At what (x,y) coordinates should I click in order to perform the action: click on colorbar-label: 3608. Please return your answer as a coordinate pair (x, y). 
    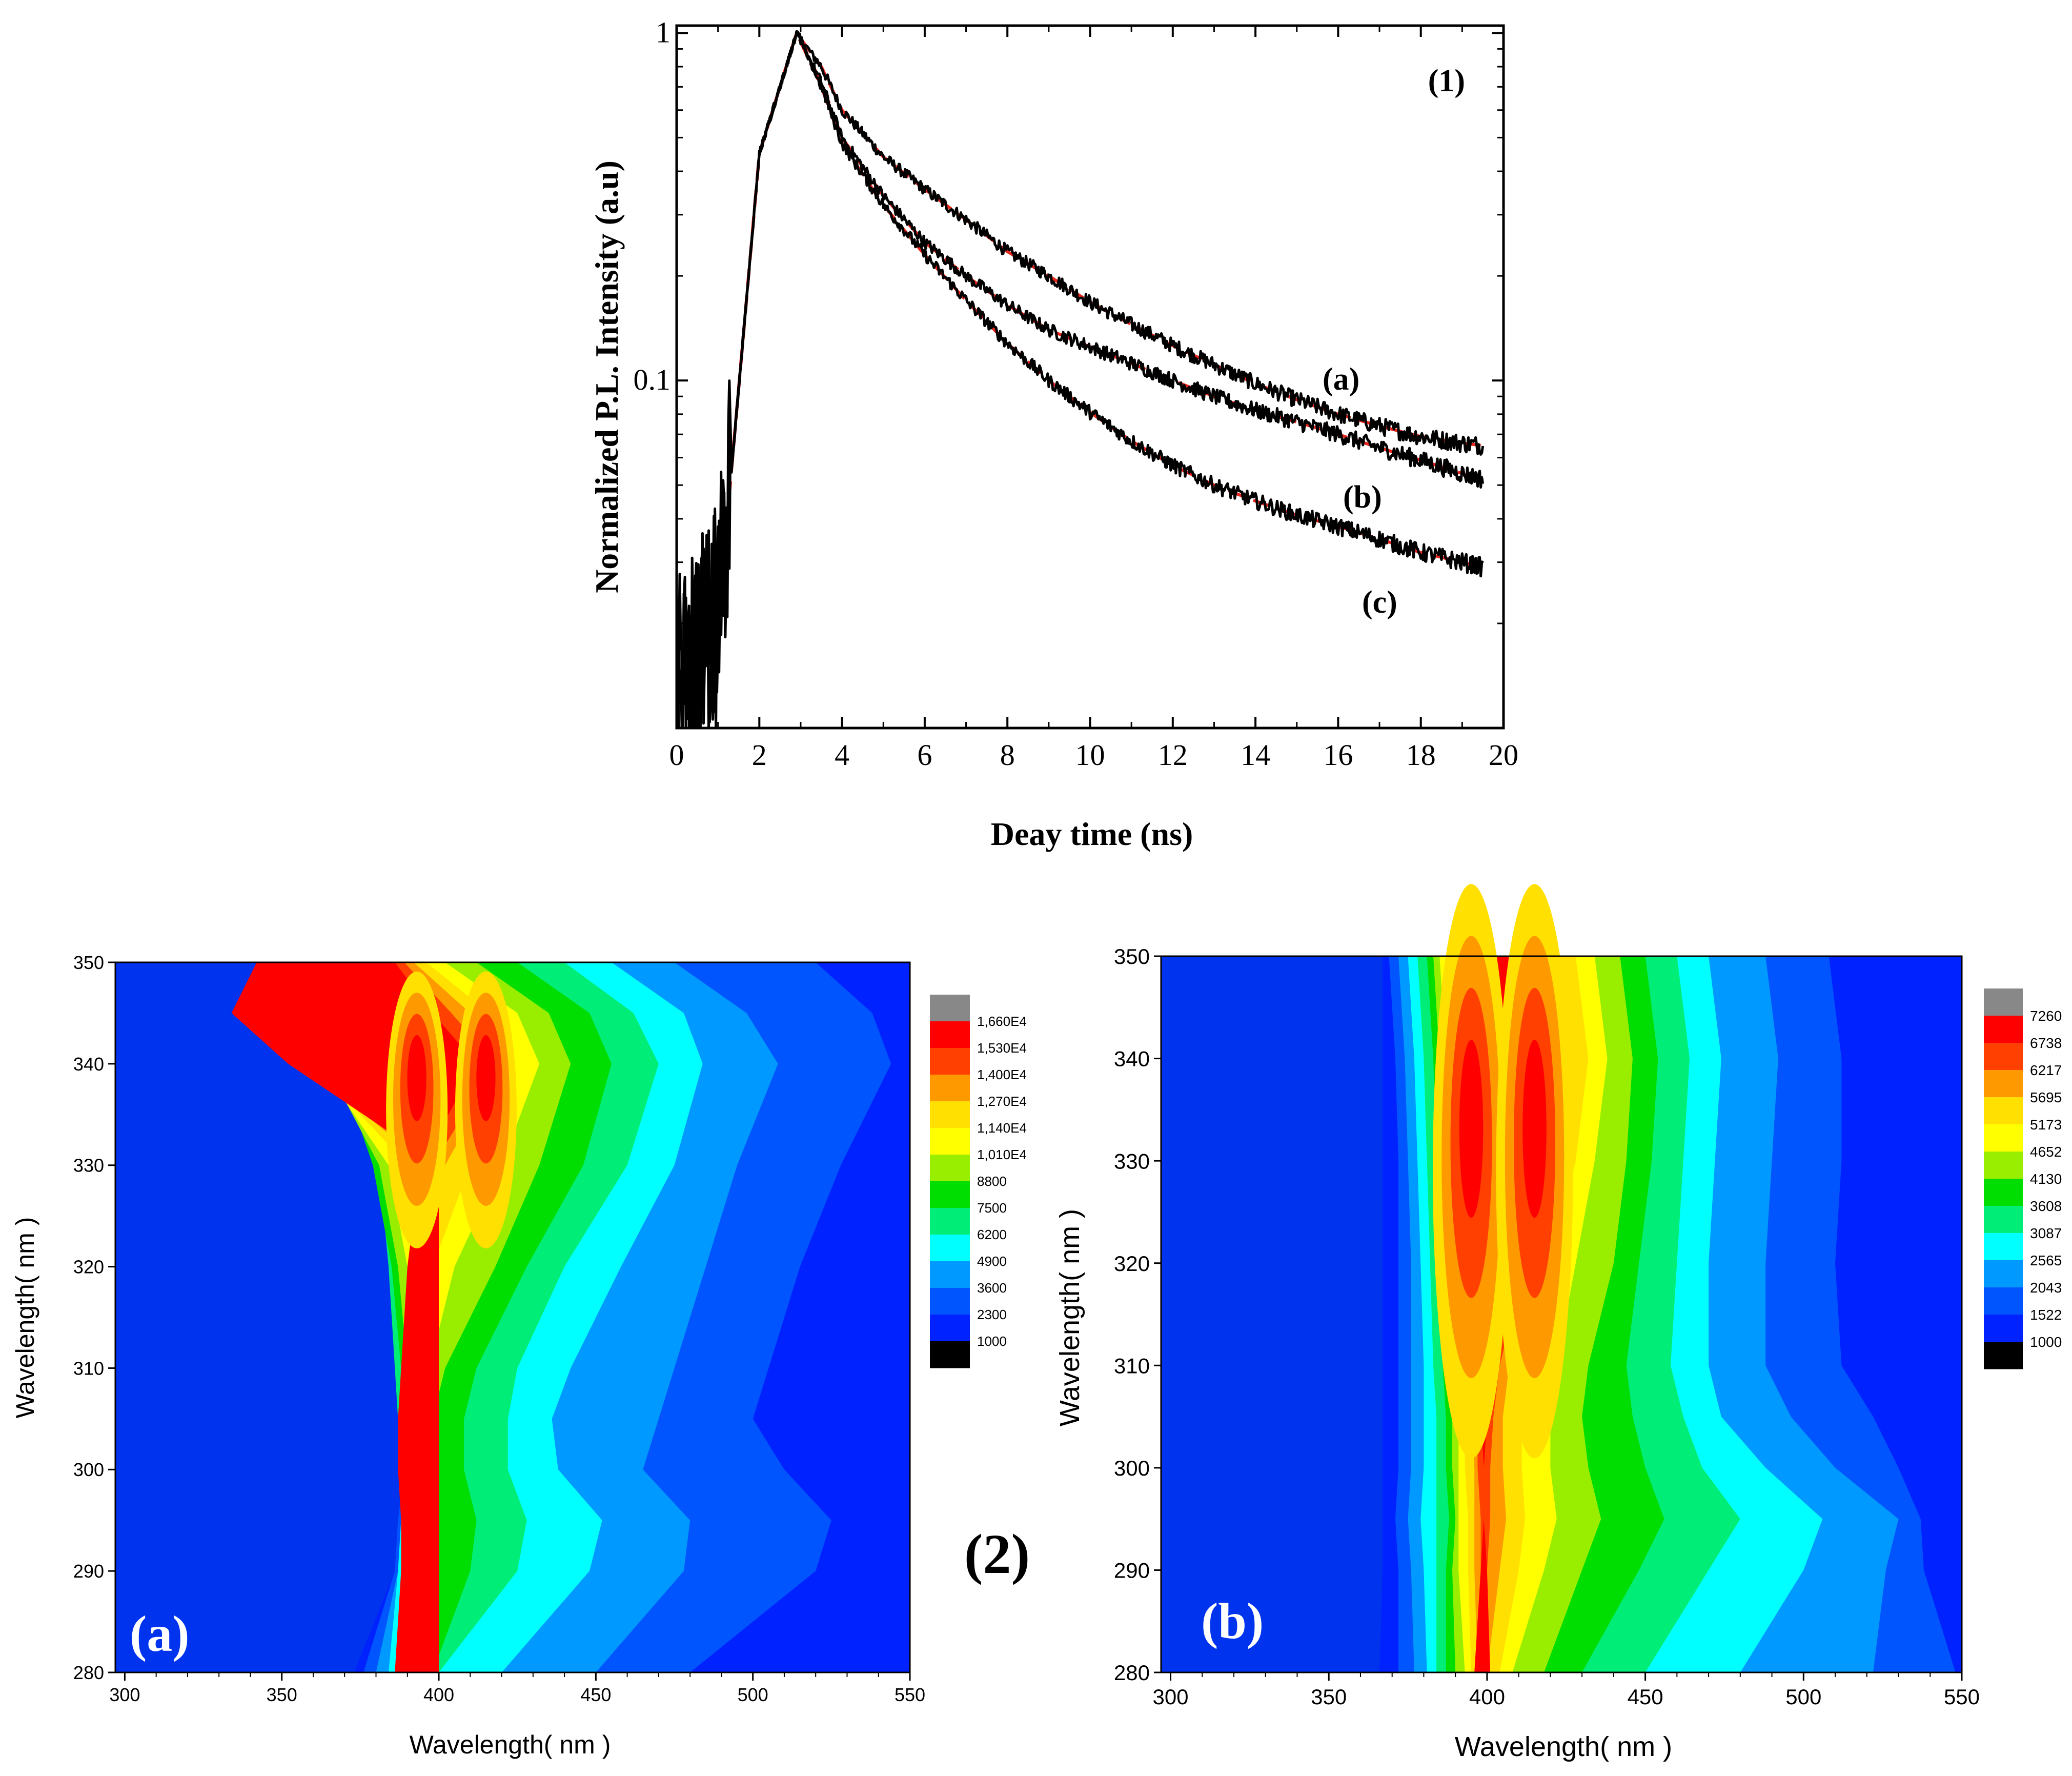
    Looking at the image, I should click on (2046, 1206).